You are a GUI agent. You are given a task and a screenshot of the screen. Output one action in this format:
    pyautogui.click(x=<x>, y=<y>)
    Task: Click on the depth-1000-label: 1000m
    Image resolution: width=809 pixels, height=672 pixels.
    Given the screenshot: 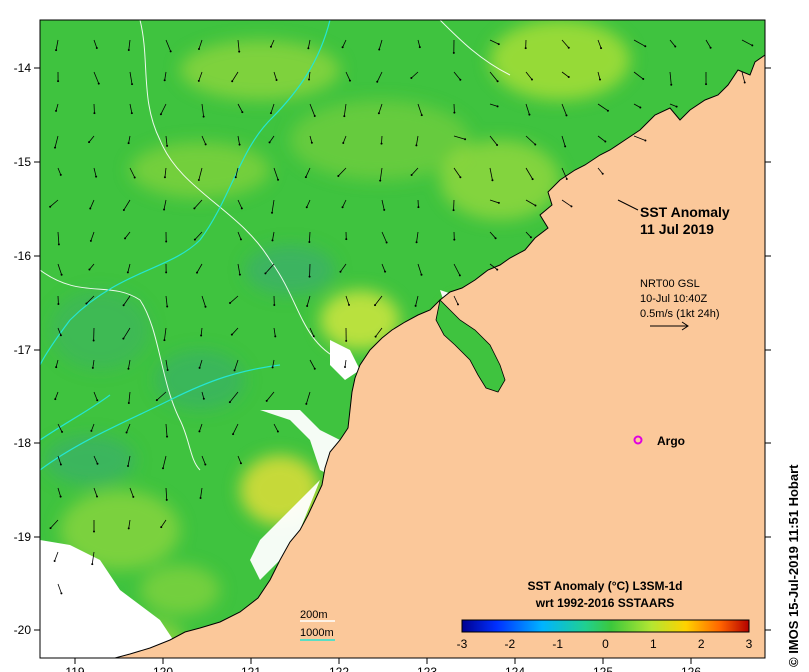 What is the action you would take?
    pyautogui.click(x=317, y=633)
    